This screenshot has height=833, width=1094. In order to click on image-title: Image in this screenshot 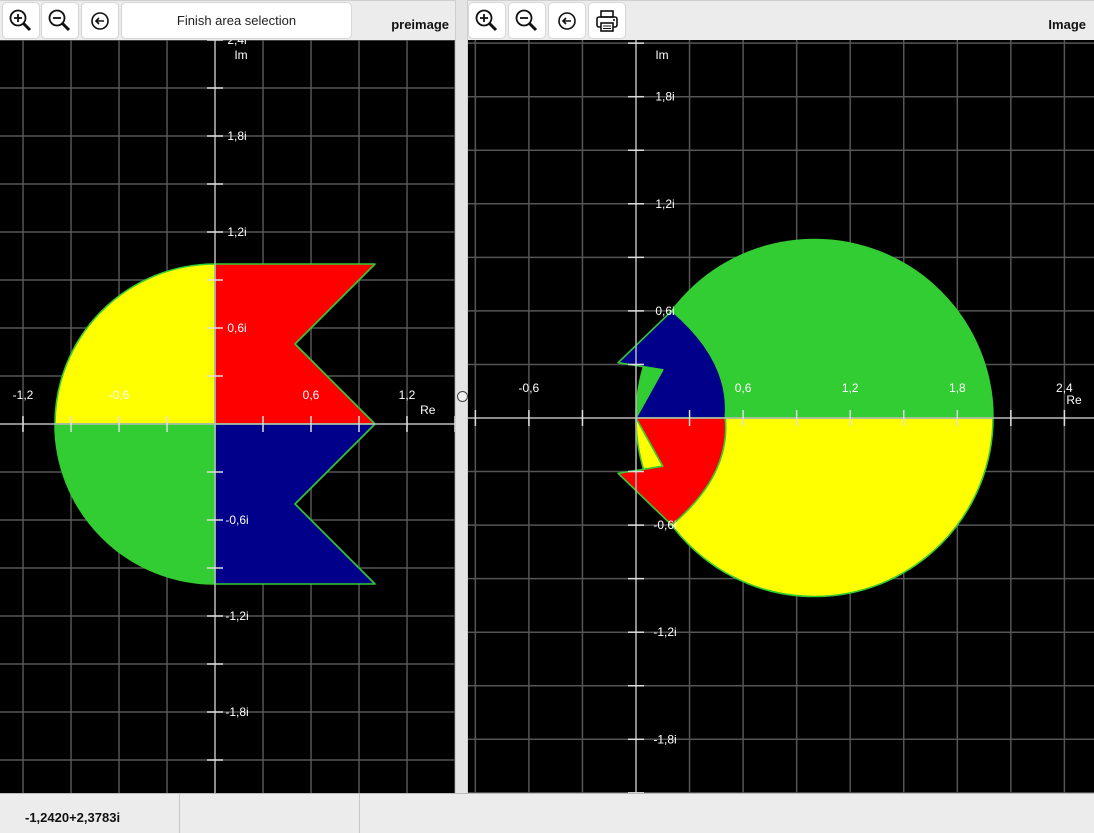, I will do `click(1067, 24)`.